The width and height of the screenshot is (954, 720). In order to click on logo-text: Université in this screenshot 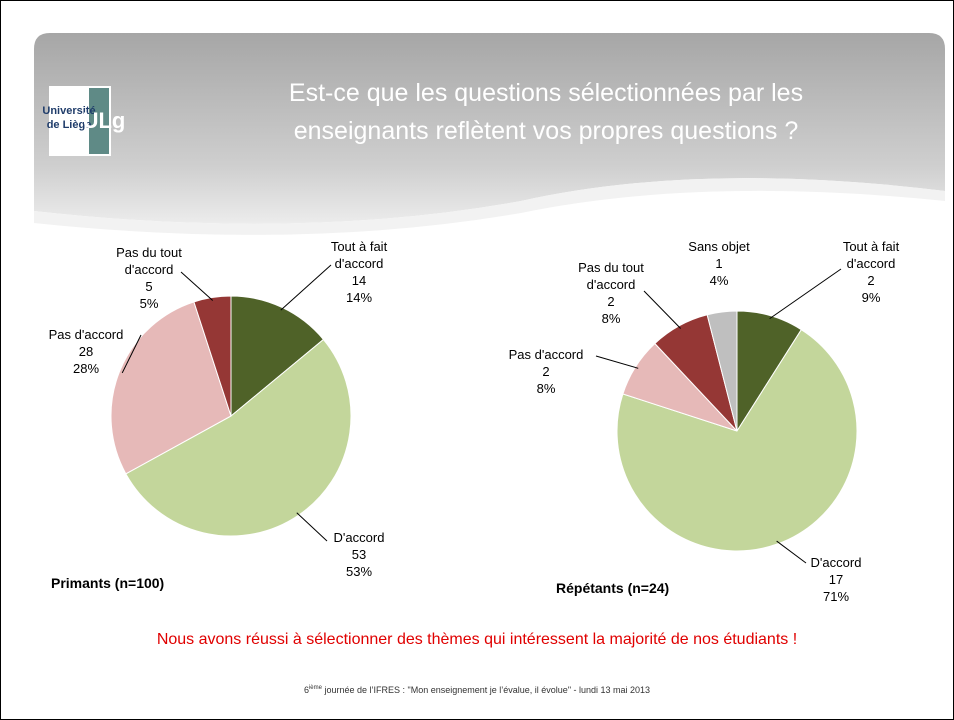, I will do `click(68, 111)`.